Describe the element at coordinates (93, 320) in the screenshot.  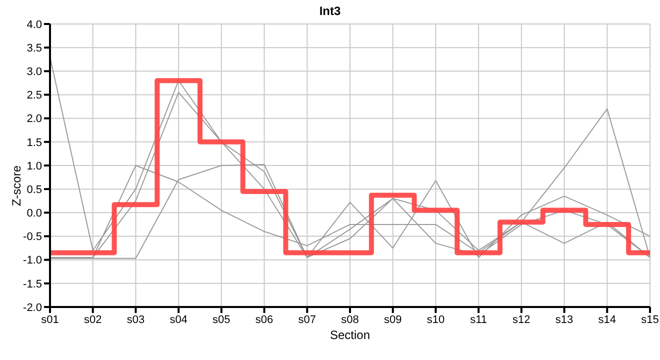
I see `x-tick-label: s02` at that location.